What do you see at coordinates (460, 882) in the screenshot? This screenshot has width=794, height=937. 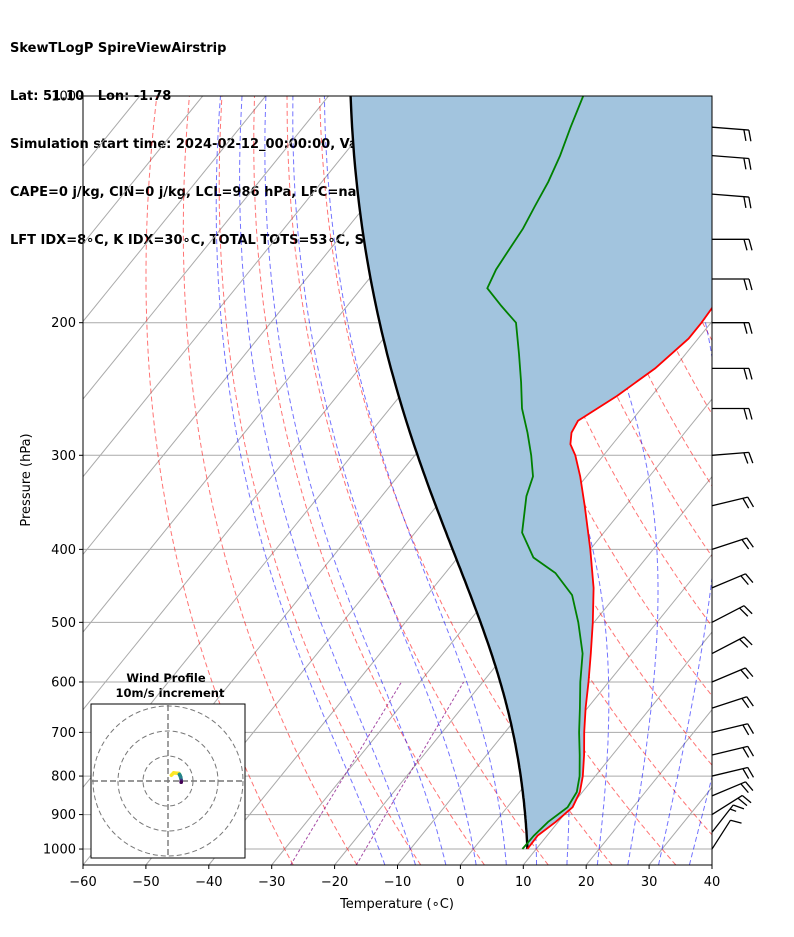 I see `x-tick-label: 0` at bounding box center [460, 882].